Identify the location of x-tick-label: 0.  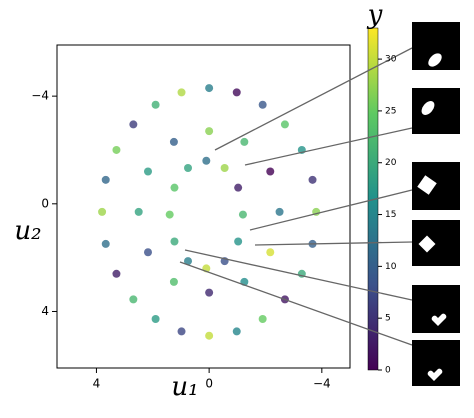
(209, 384).